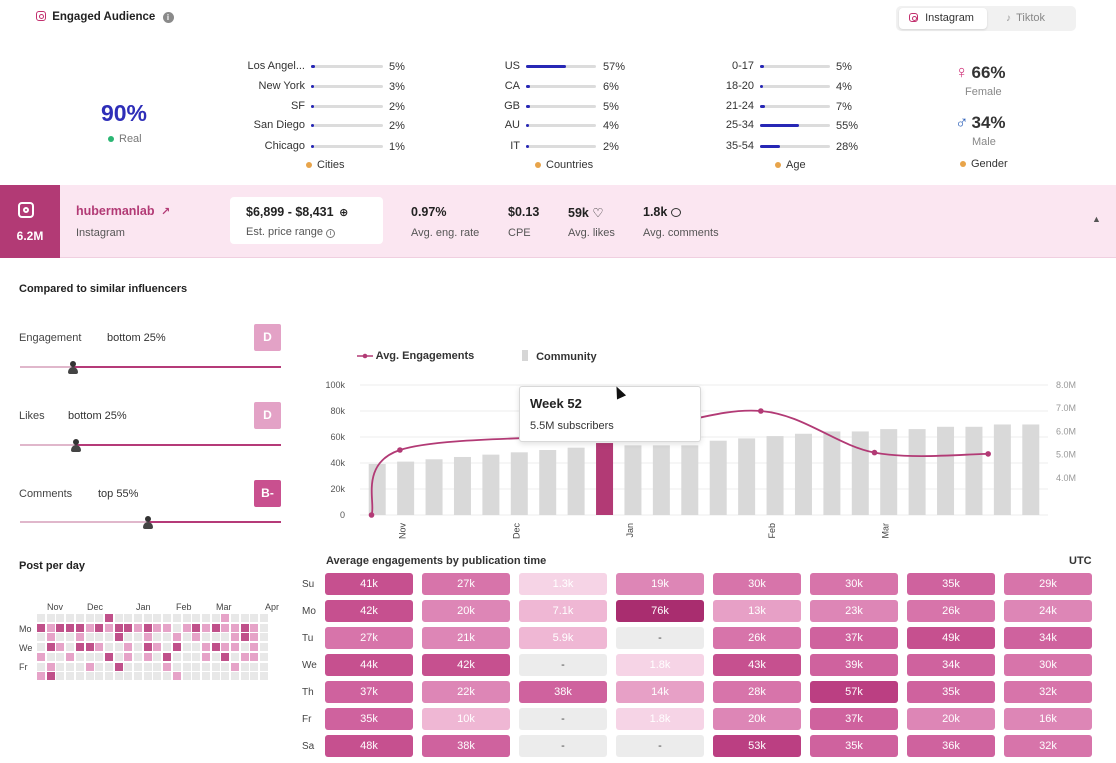 This screenshot has height=763, width=1116. I want to click on legend-community: Community, so click(559, 356).